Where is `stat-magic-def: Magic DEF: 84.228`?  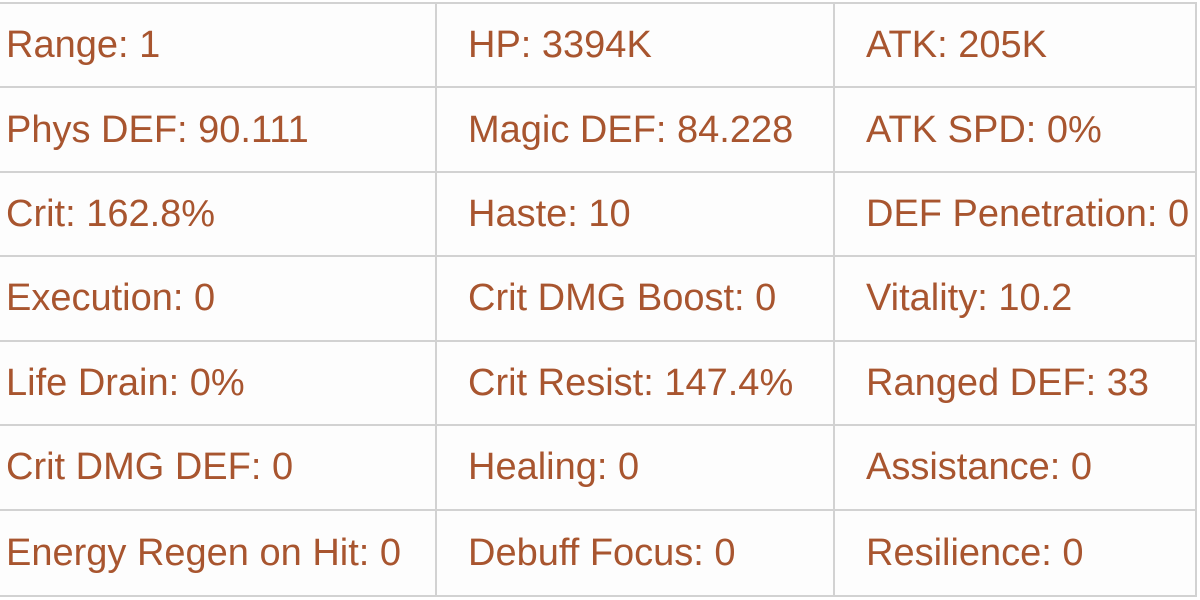
stat-magic-def: Magic DEF: 84.228 is located at coordinates (636, 130).